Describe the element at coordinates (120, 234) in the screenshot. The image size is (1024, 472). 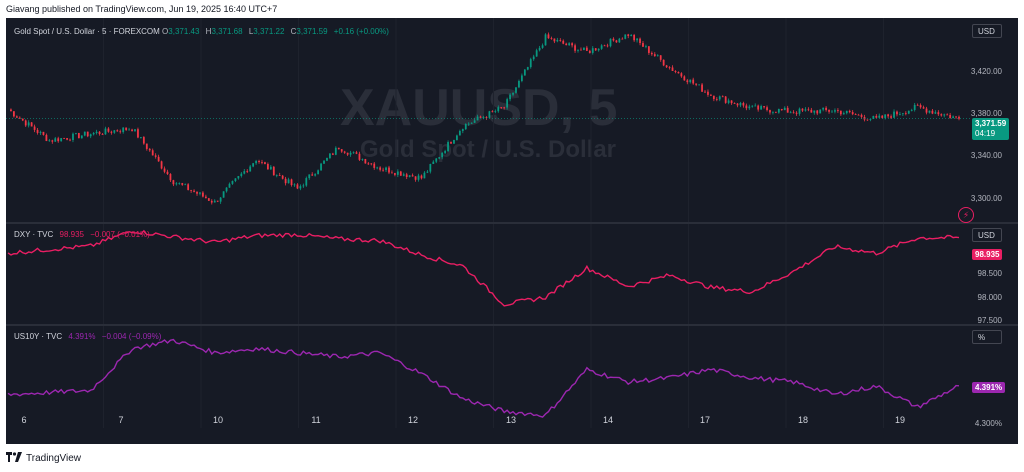
I see `dxy-change: −0.007 (−0.01%)` at that location.